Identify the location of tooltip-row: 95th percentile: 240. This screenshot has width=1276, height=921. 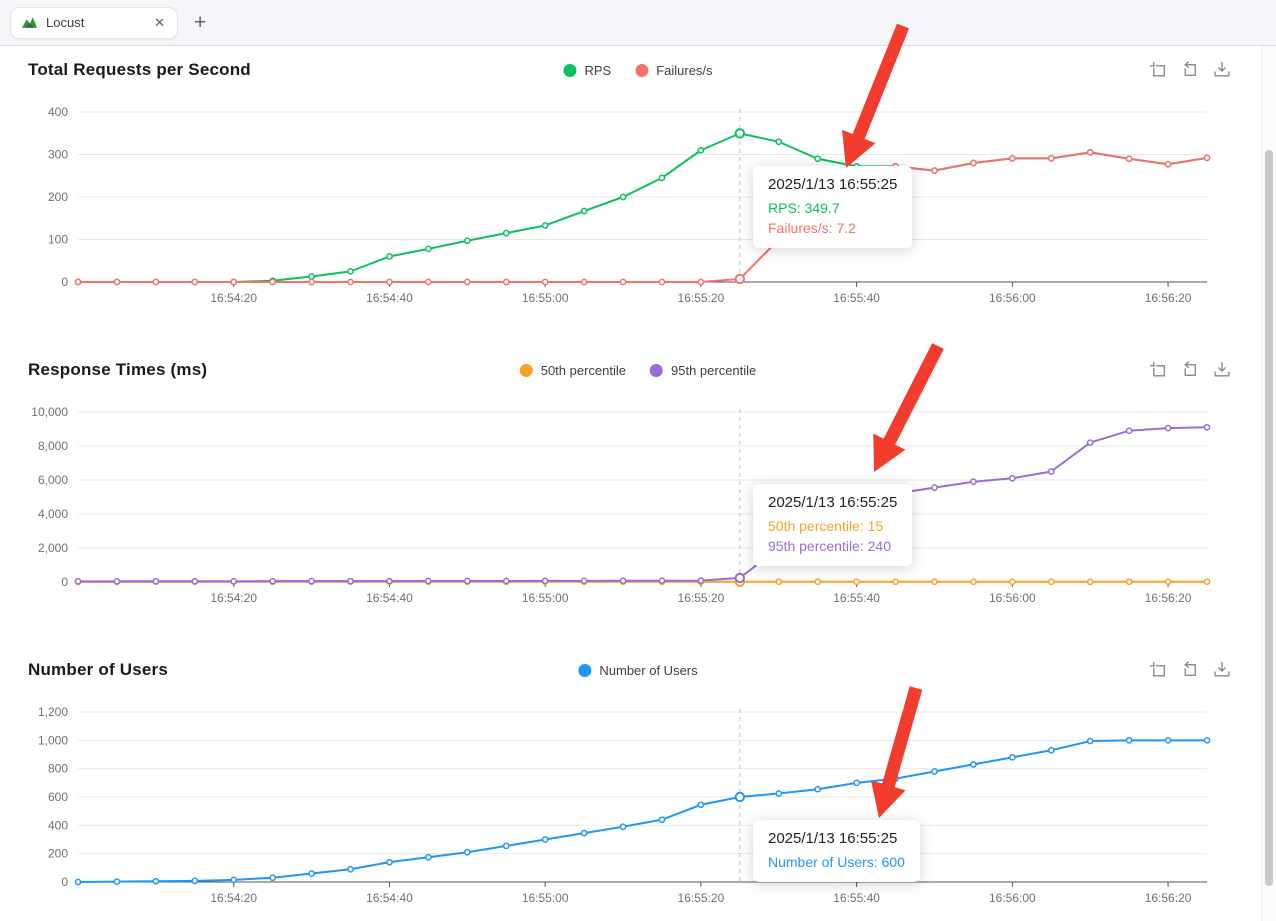
(829, 546).